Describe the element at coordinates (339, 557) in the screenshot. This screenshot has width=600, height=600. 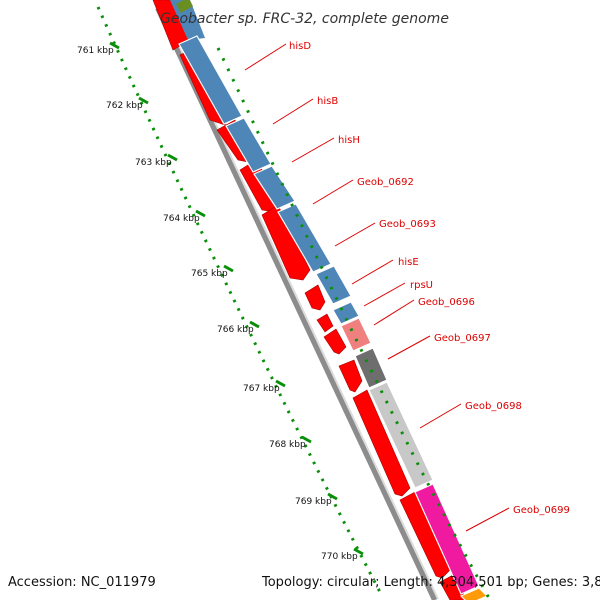
I see `tick-label: 770 kbp` at that location.